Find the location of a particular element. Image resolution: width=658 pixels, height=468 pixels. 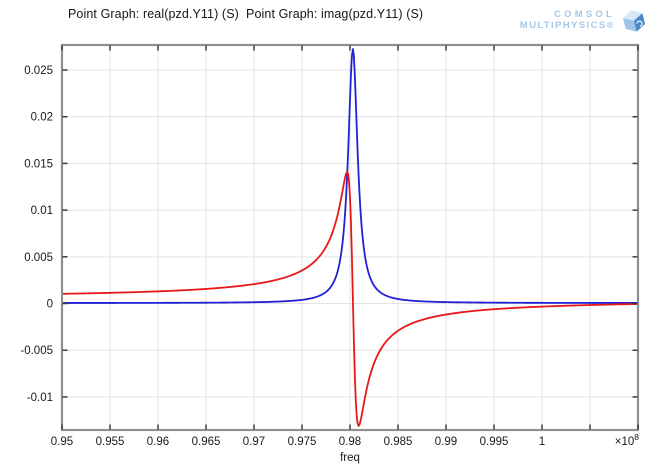

x-tick-label: 0.975 is located at coordinates (302, 442).